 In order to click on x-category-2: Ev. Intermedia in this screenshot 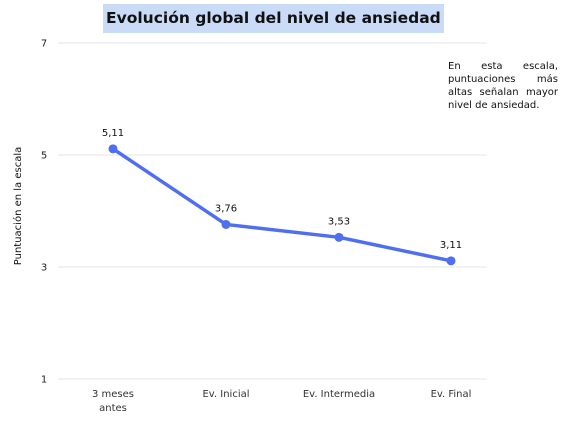, I will do `click(339, 394)`.